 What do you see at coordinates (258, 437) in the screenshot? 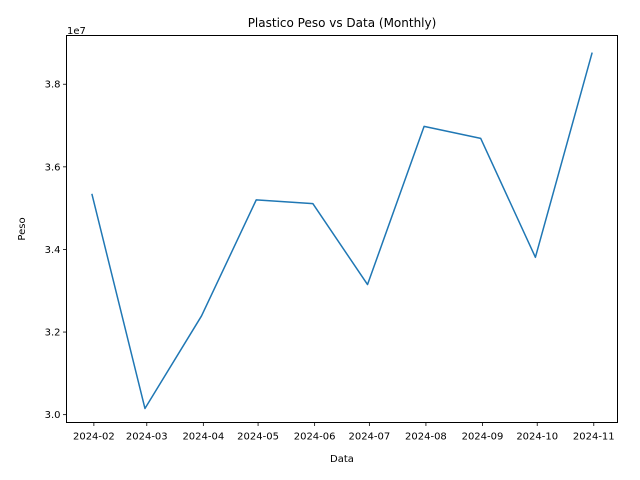
I see `x-tick-label: 2024-05` at bounding box center [258, 437].